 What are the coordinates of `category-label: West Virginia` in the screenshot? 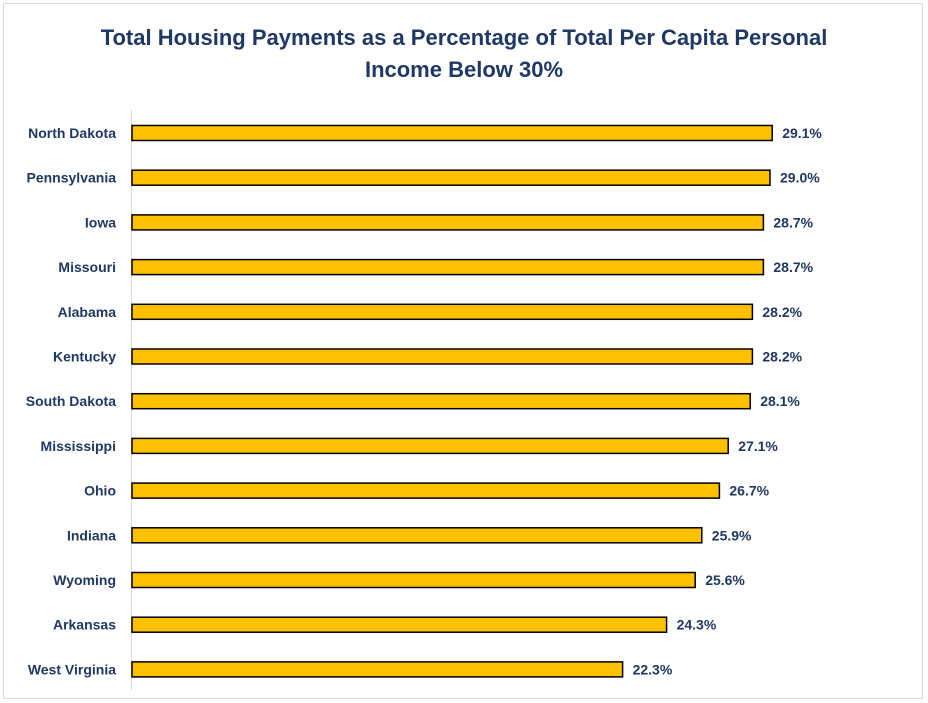 It's located at (72, 669).